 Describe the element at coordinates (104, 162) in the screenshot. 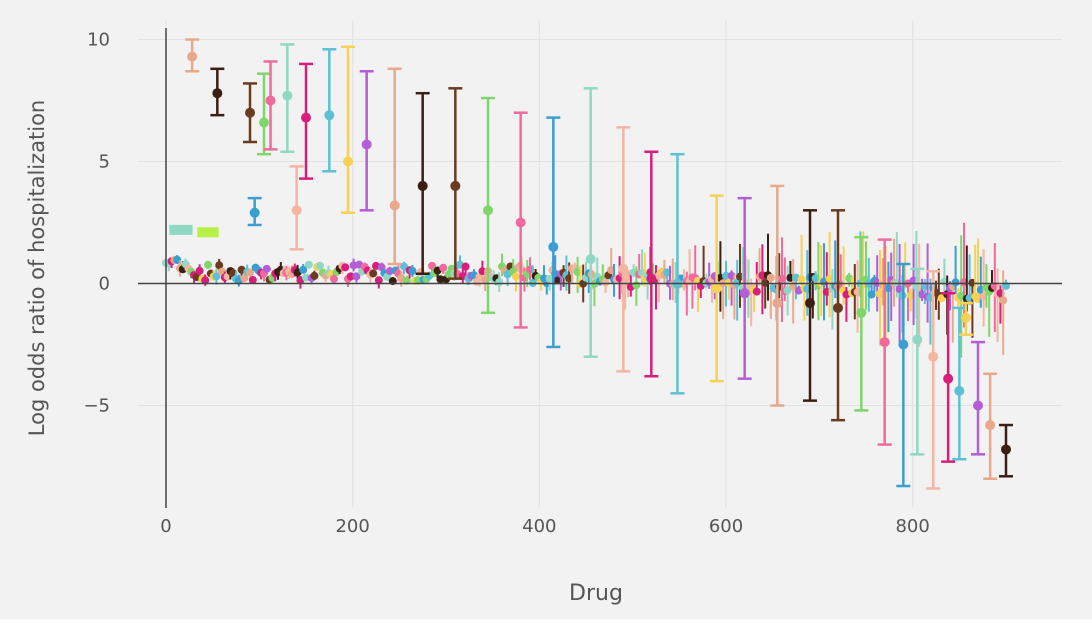

I see `y-tick-label: 5` at that location.